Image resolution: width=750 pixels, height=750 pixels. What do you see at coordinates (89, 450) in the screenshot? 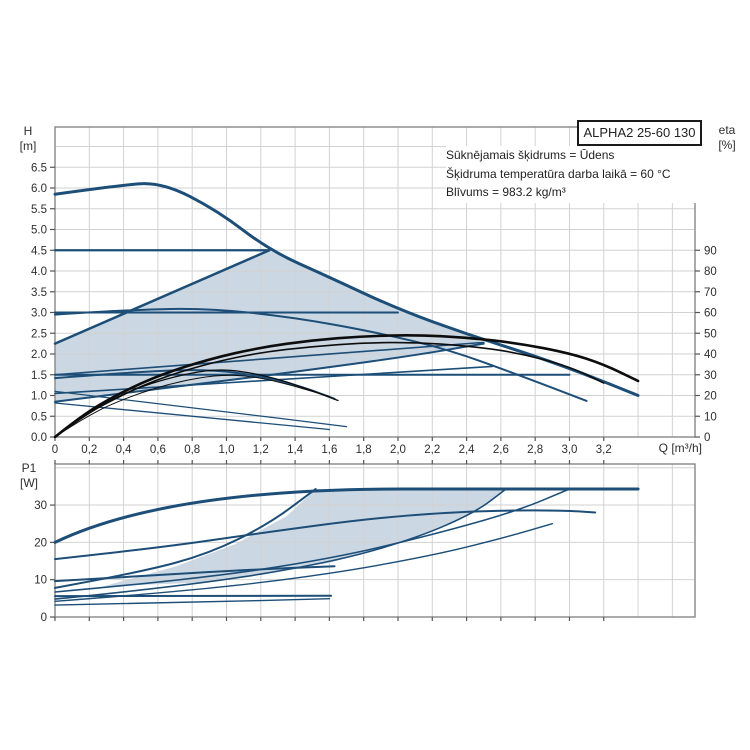
I see `x-tick-label: 0,2` at bounding box center [89, 450].